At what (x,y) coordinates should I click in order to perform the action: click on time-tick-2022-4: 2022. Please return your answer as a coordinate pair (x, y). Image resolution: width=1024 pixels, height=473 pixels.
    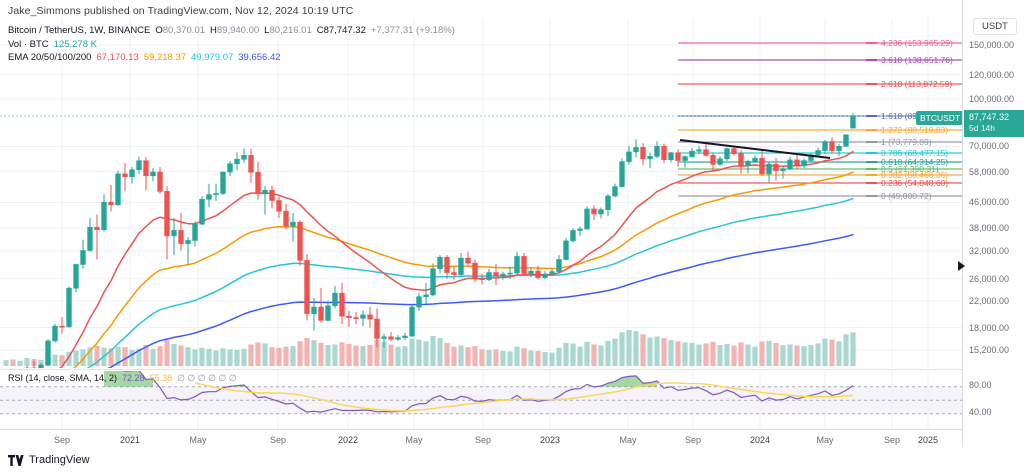
    Looking at the image, I should click on (348, 440).